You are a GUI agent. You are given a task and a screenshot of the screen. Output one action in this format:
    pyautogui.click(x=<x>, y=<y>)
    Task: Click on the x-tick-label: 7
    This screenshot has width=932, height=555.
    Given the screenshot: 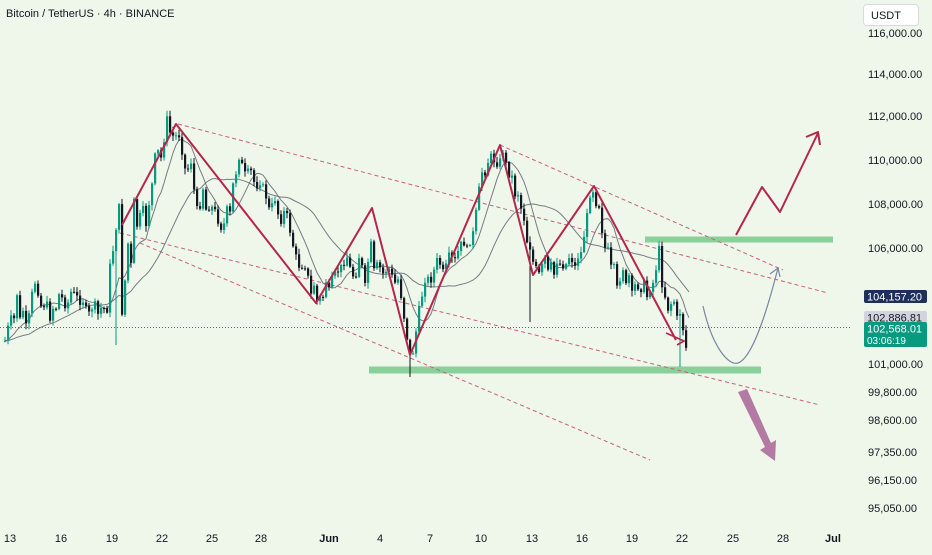 What is the action you would take?
    pyautogui.click(x=430, y=539)
    